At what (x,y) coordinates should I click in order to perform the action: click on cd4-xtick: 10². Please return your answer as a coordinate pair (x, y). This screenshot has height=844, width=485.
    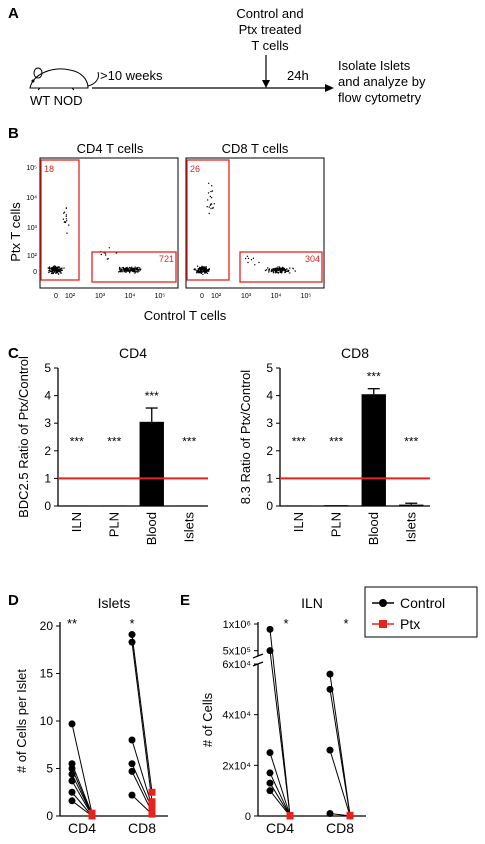
    Looking at the image, I should click on (70, 296).